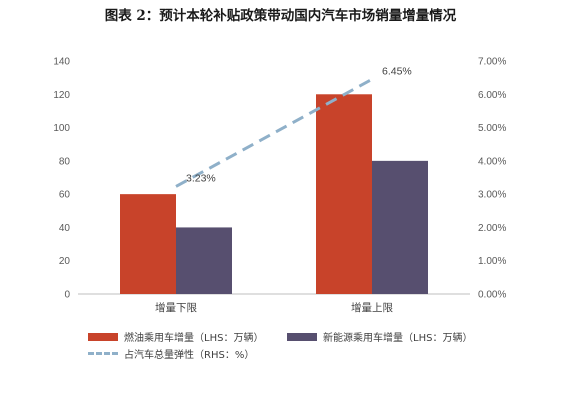 The width and height of the screenshot is (561, 405). I want to click on left-tick-label: 120, so click(61, 95).